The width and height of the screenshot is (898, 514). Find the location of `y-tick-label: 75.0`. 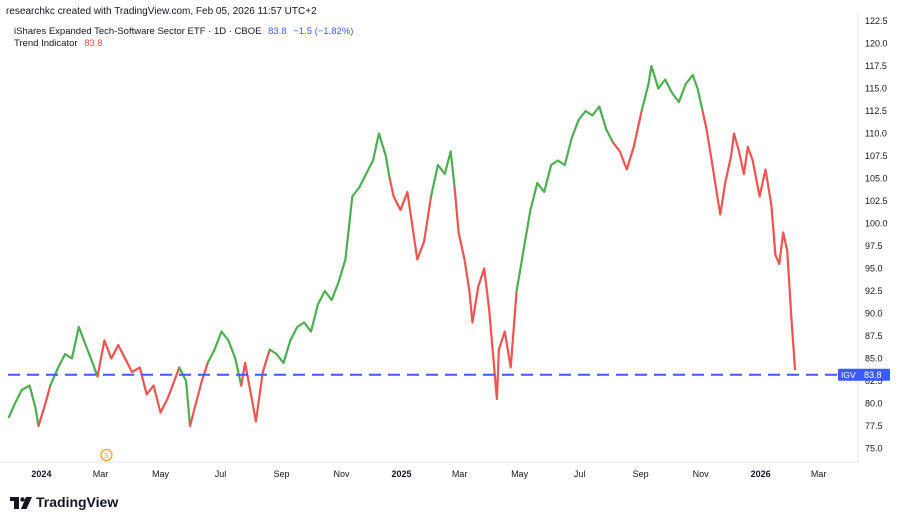

y-tick-label: 75.0 is located at coordinates (874, 449).